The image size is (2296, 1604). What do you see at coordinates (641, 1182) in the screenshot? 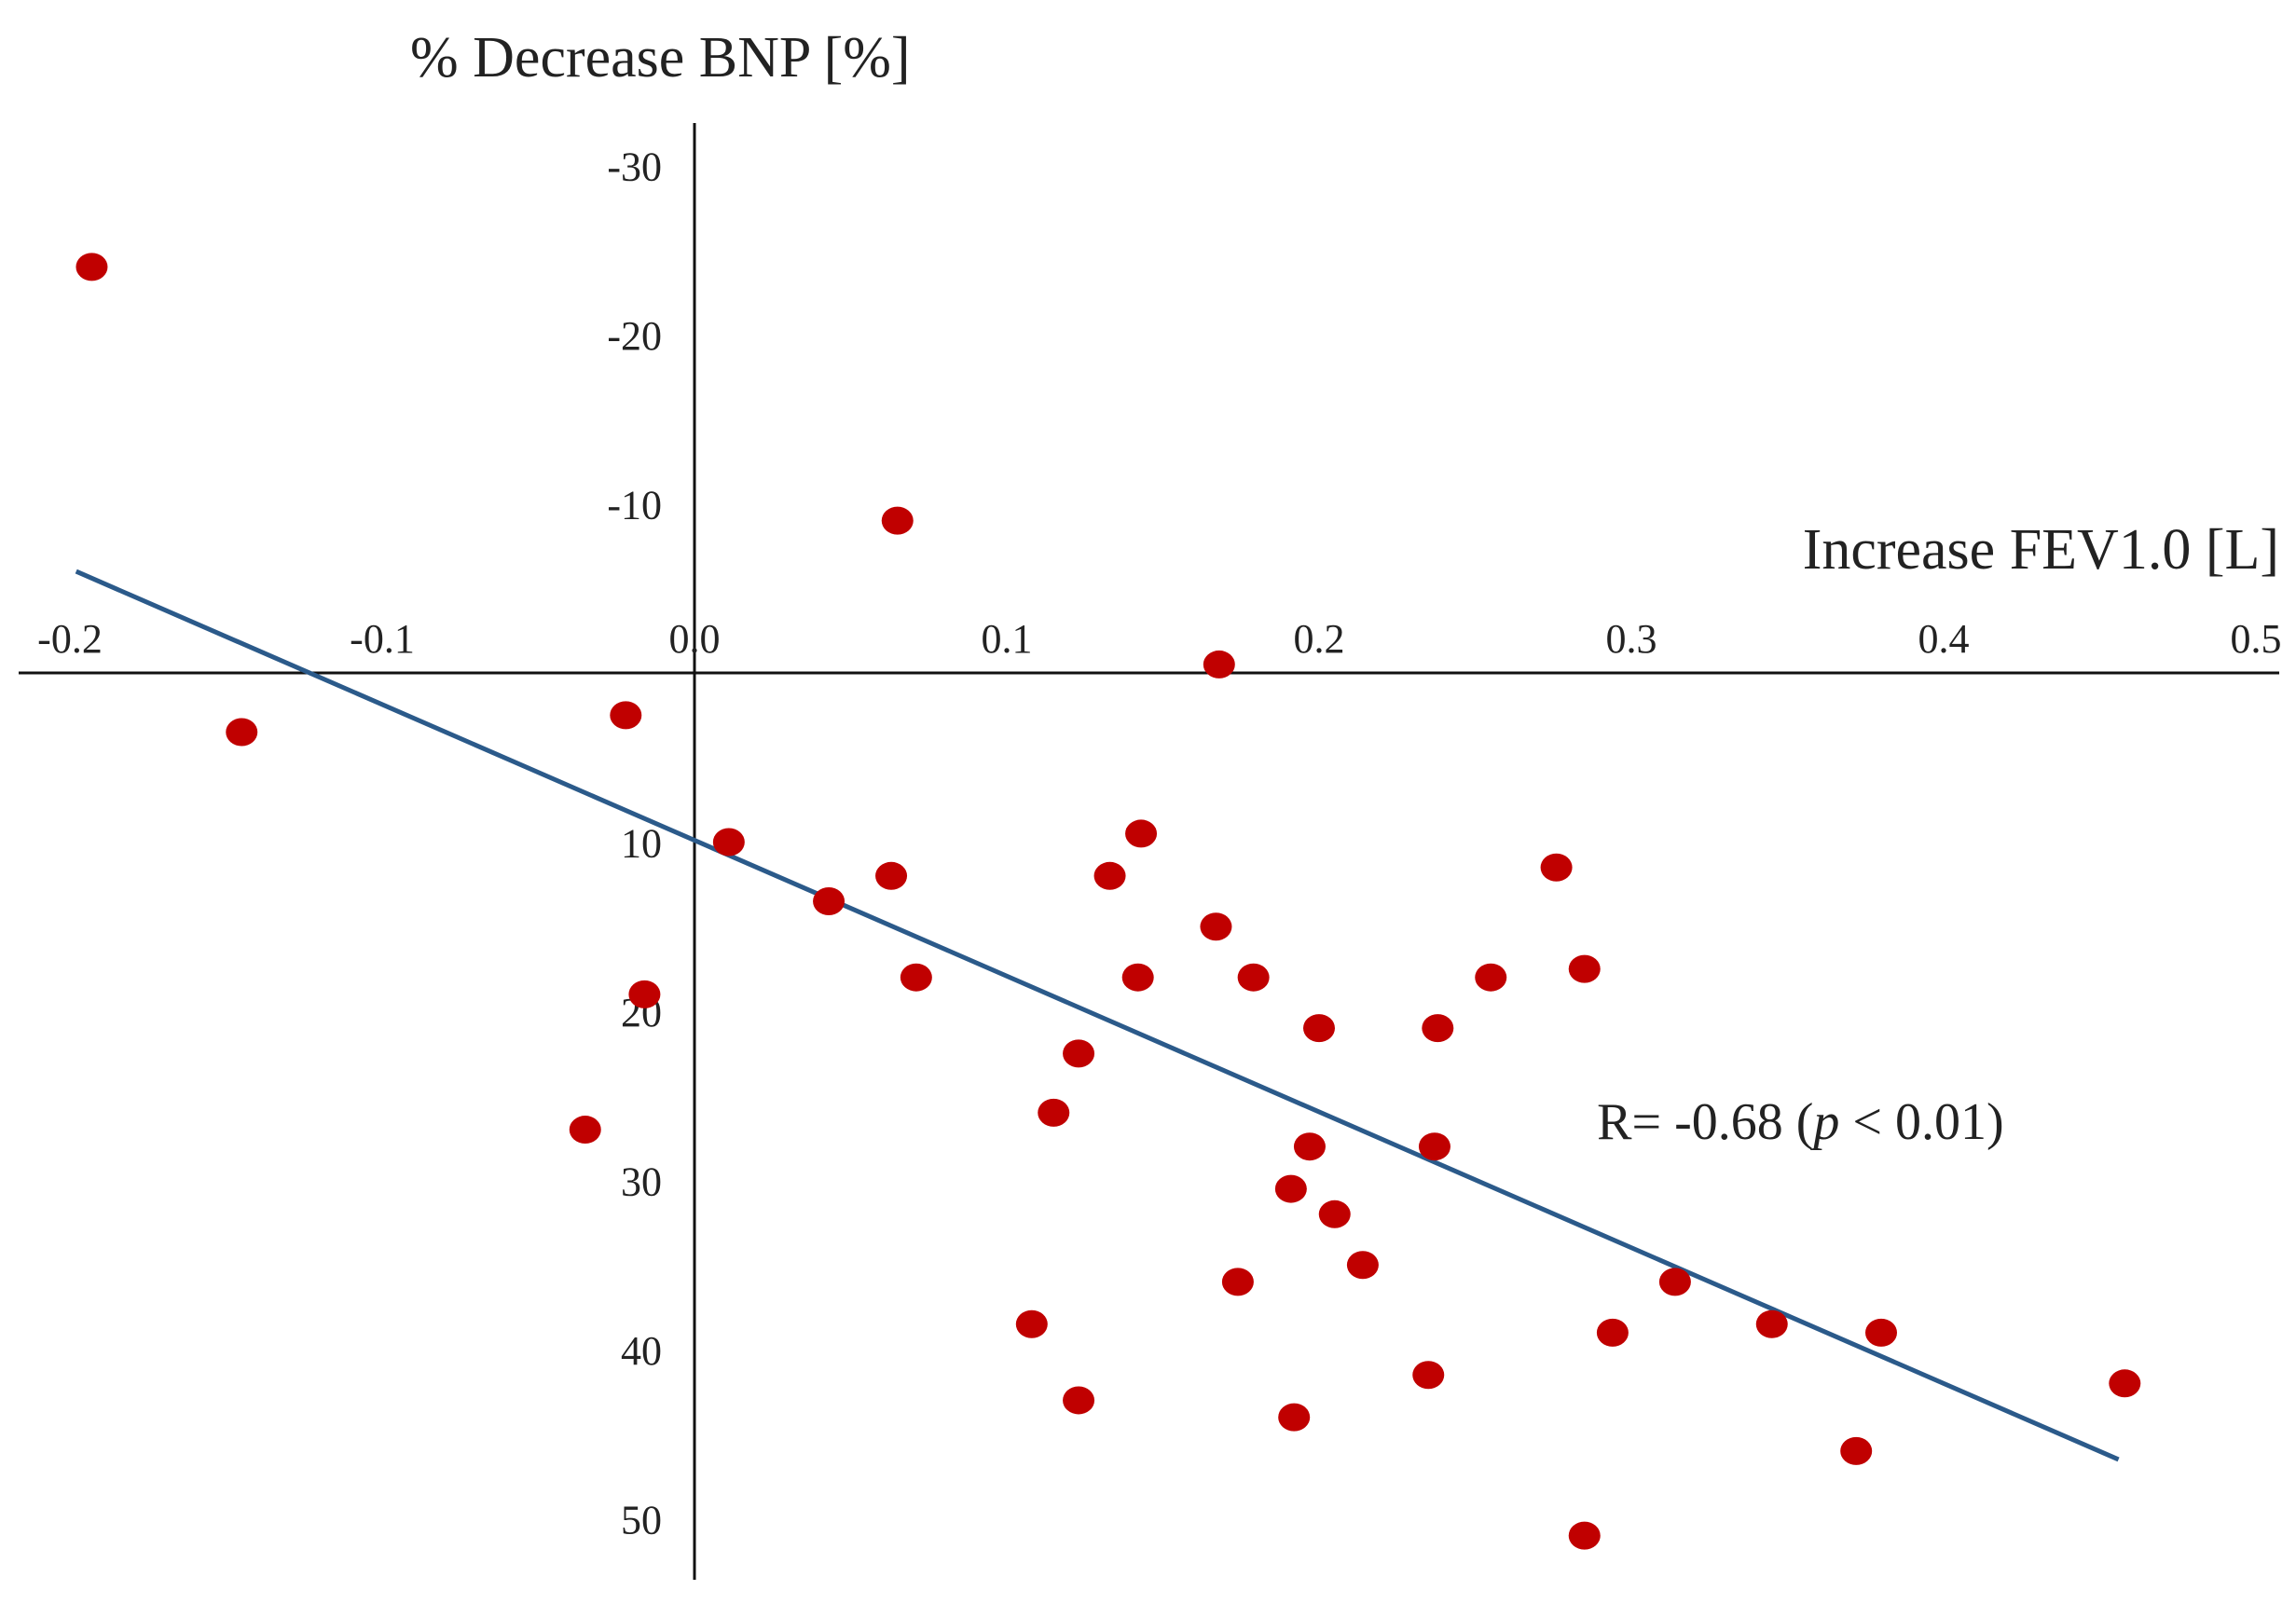
I see `y-tick-label: 30` at bounding box center [641, 1182].